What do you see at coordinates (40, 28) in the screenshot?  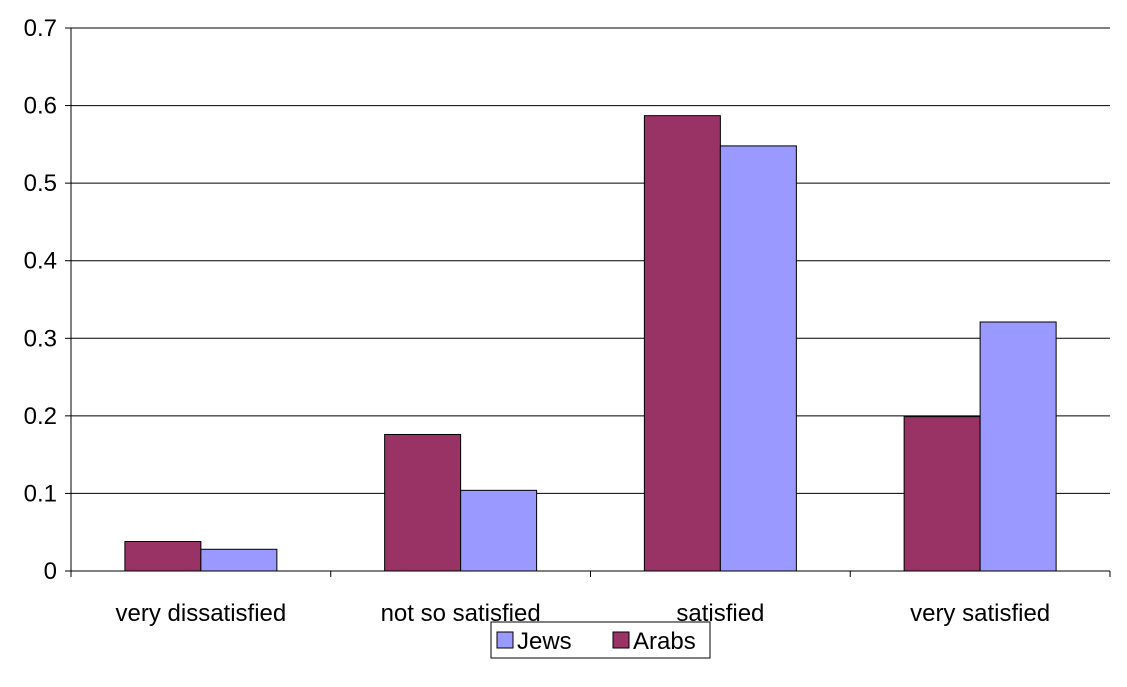 I see `y-tick-label: 0.7` at bounding box center [40, 28].